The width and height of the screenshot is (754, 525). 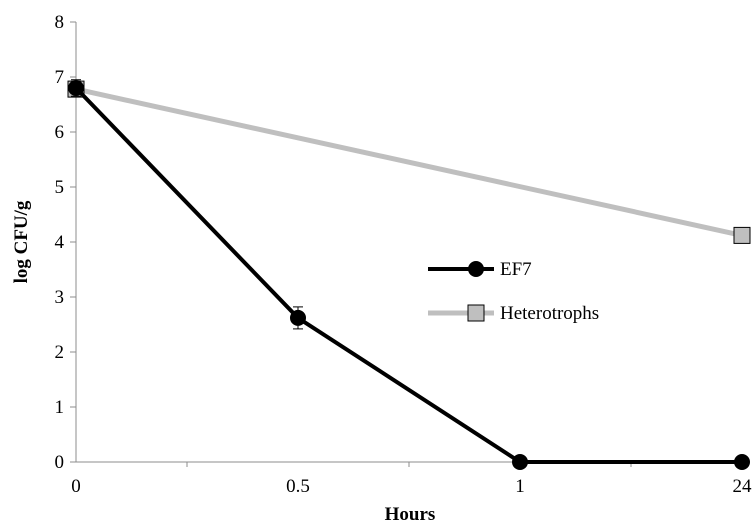 I want to click on y-tick-label: 6, so click(x=60, y=132).